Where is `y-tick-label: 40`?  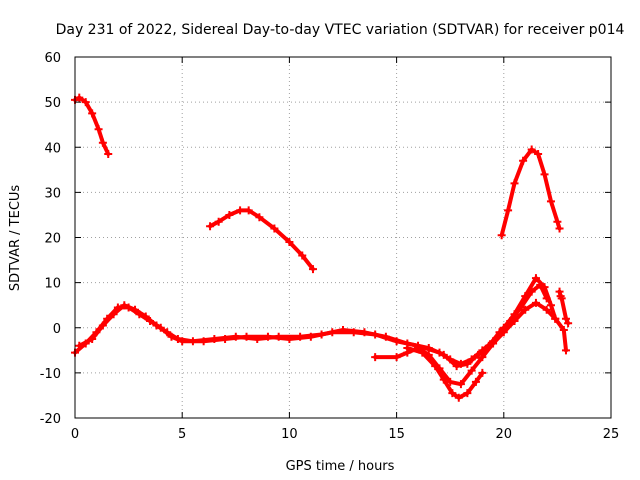
y-tick-label: 40 is located at coordinates (52, 148).